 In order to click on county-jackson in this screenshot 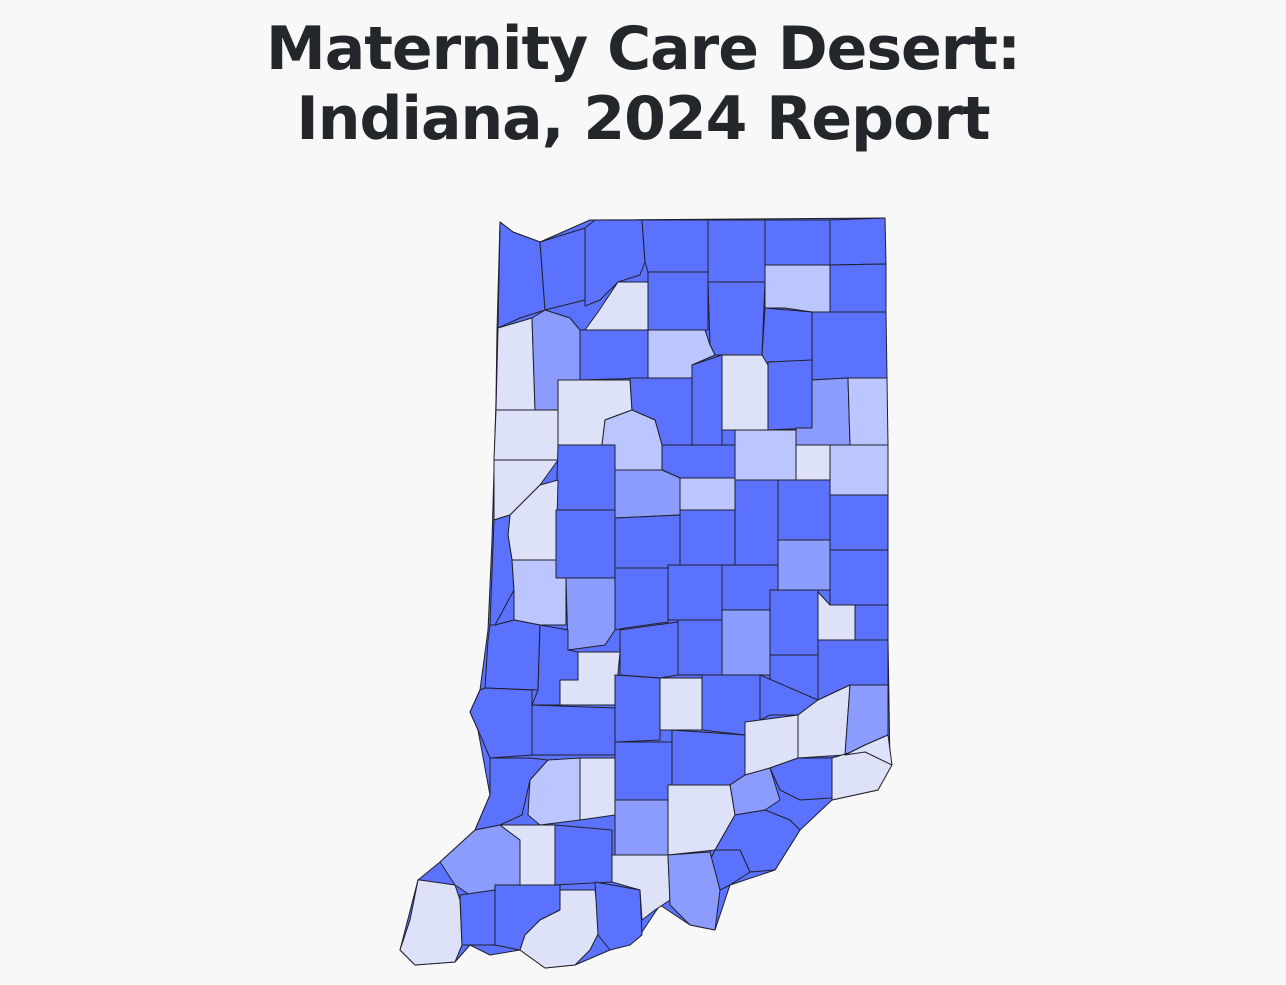, I will do `click(708, 757)`.